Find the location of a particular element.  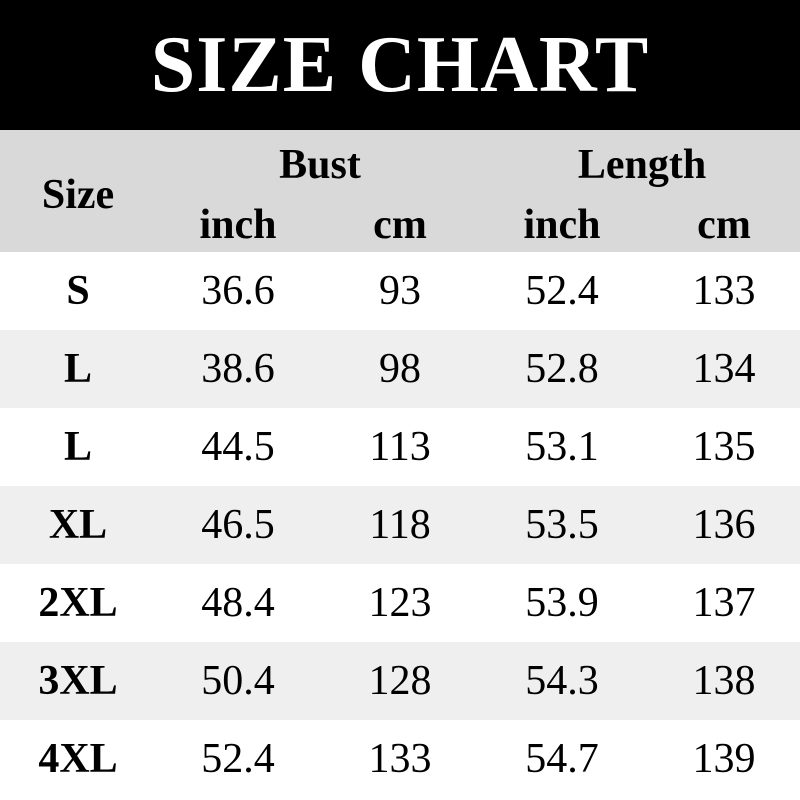

bust-cm-cell: 113 is located at coordinates (400, 447).